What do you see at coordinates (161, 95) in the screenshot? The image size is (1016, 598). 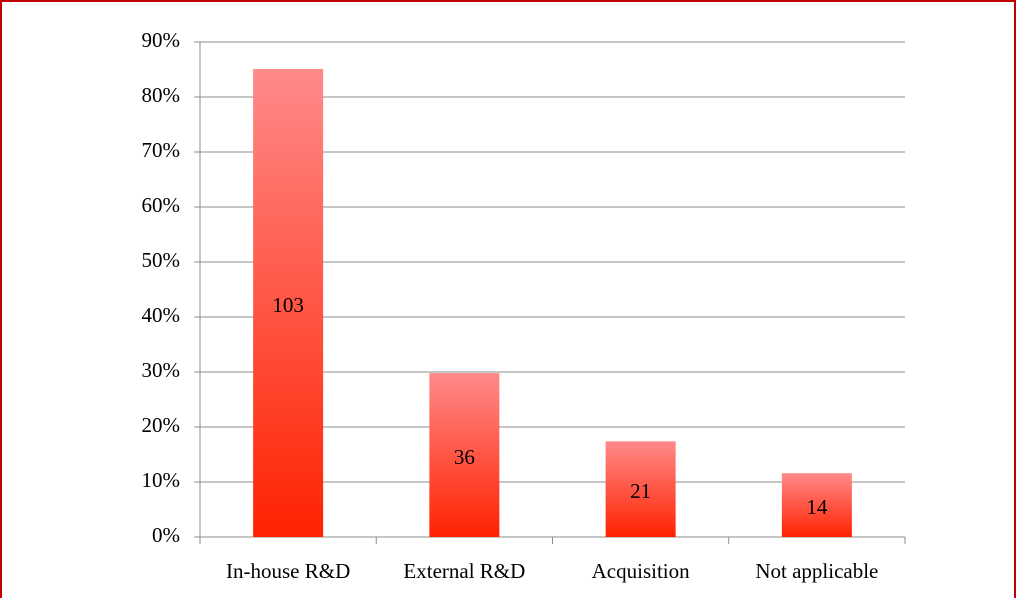 I see `y-tick-label: 80%` at bounding box center [161, 95].